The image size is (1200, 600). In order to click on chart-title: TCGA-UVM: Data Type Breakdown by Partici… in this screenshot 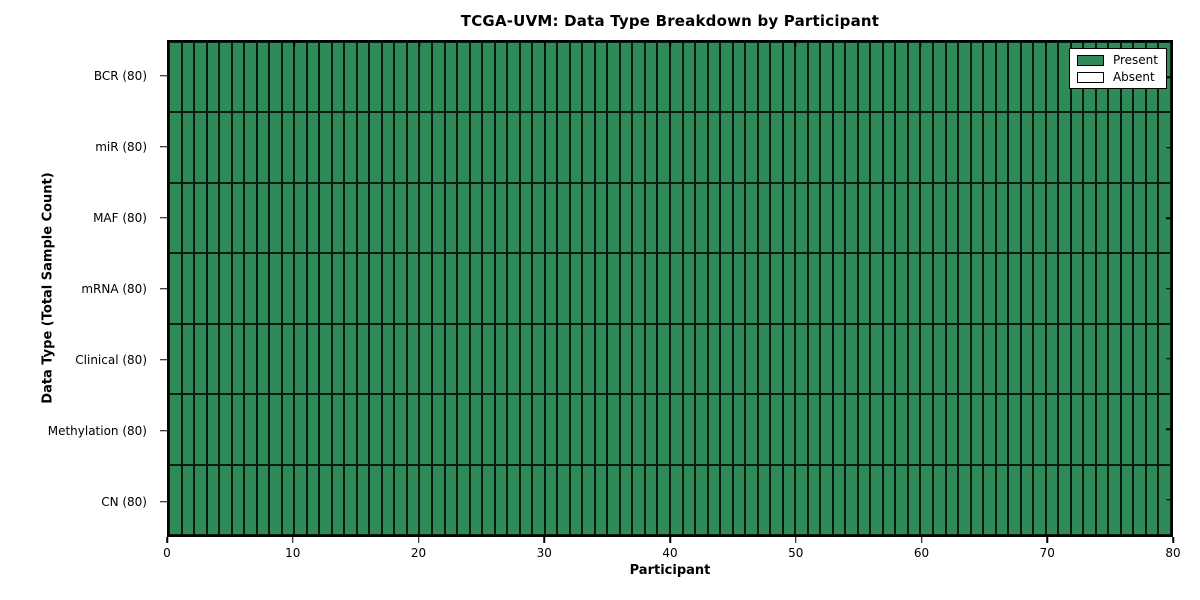, I will do `click(670, 21)`.